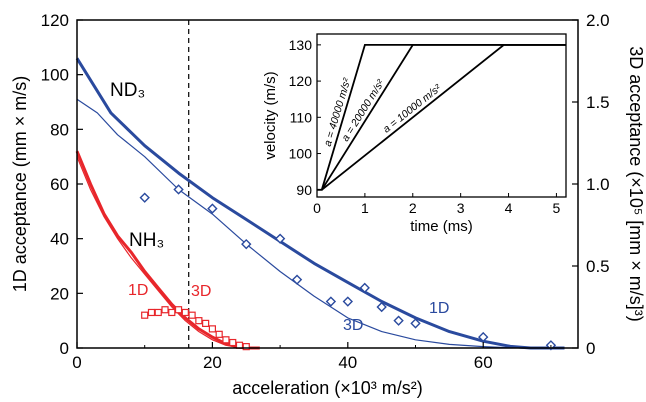 The image size is (646, 402). Describe the element at coordinates (127, 90) in the screenshot. I see `nd3-label: ND₃` at that location.